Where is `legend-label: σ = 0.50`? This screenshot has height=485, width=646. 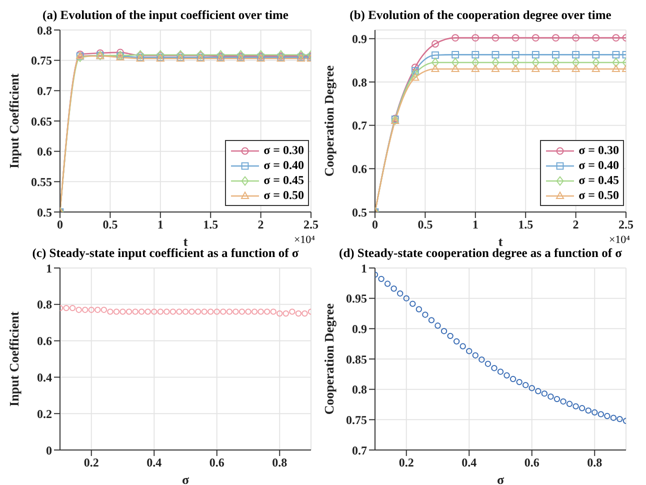 legend-label: σ = 0.50 is located at coordinates (598, 195).